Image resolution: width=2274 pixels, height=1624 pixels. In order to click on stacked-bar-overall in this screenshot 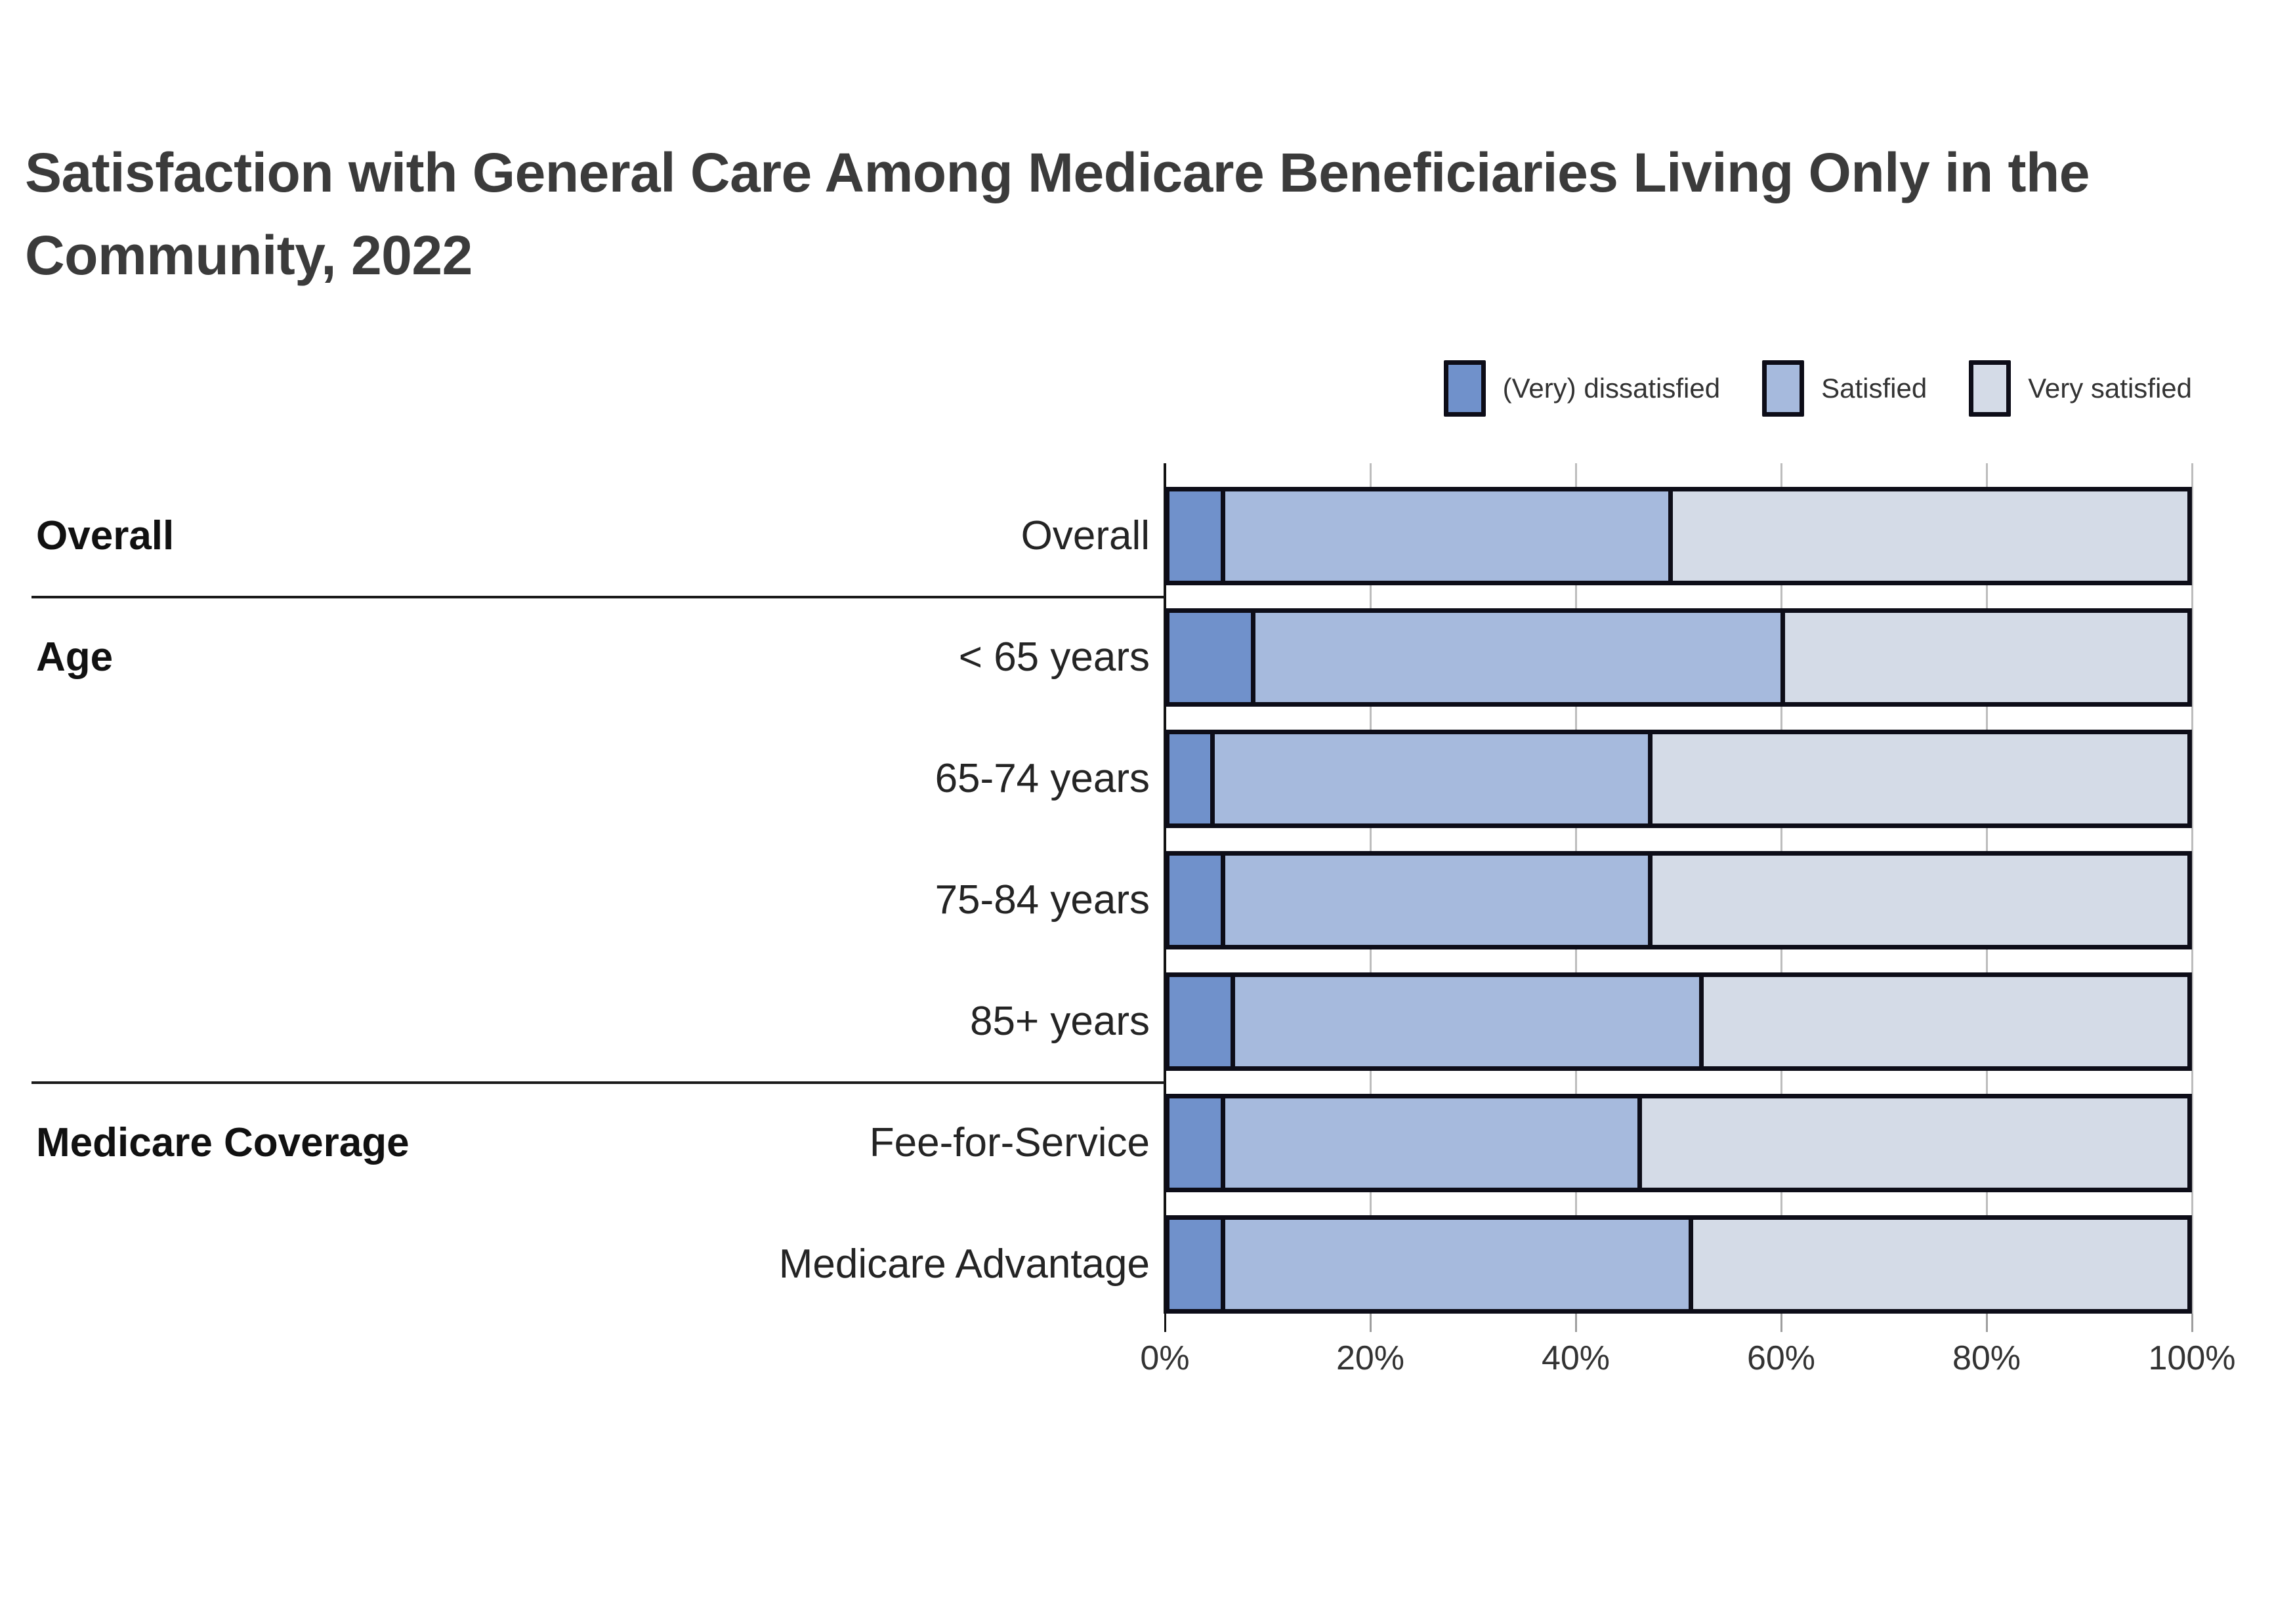, I will do `click(1678, 536)`.